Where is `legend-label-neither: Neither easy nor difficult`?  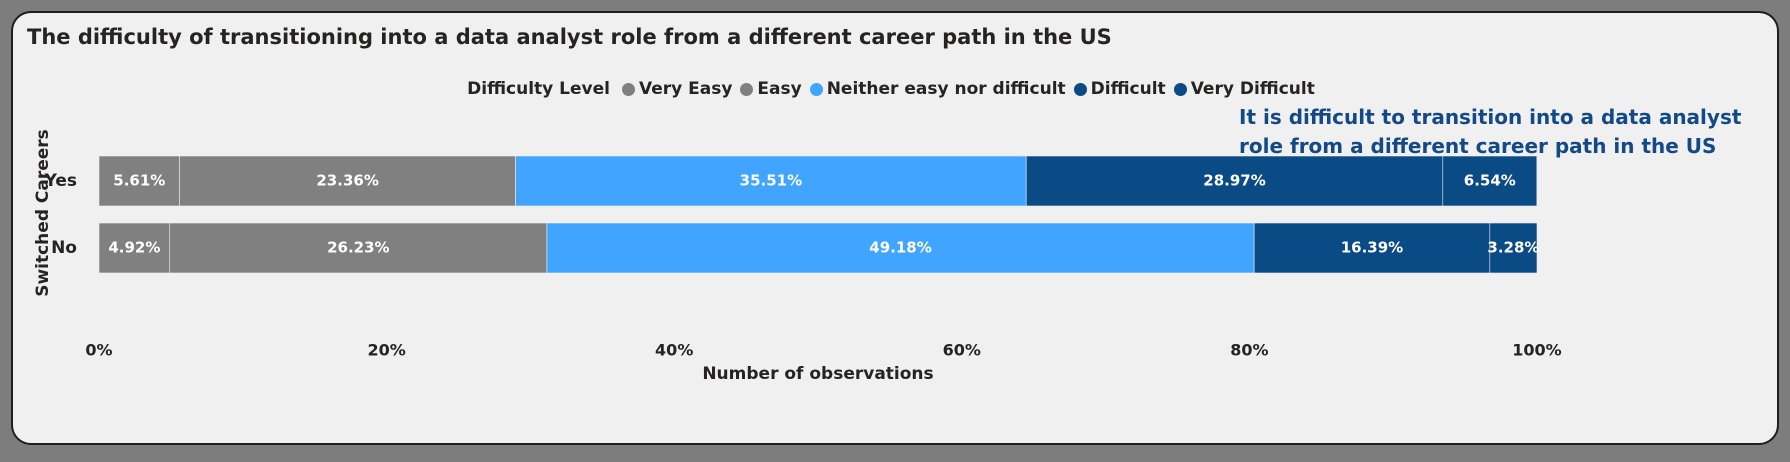 legend-label-neither: Neither easy nor difficult is located at coordinates (946, 89).